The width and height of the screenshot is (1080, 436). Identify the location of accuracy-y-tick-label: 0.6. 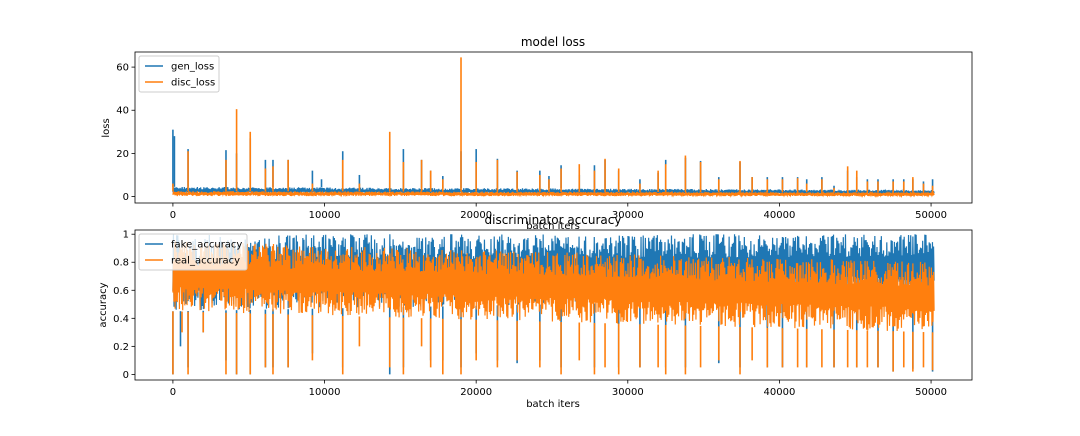
(121, 291).